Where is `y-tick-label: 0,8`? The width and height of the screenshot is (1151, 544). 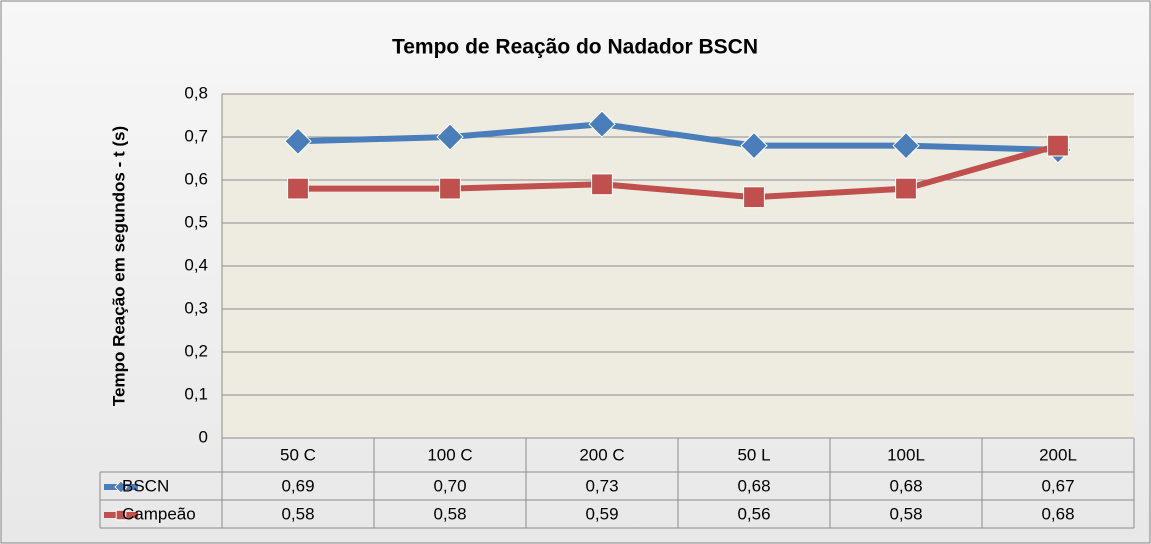 y-tick-label: 0,8 is located at coordinates (196, 92).